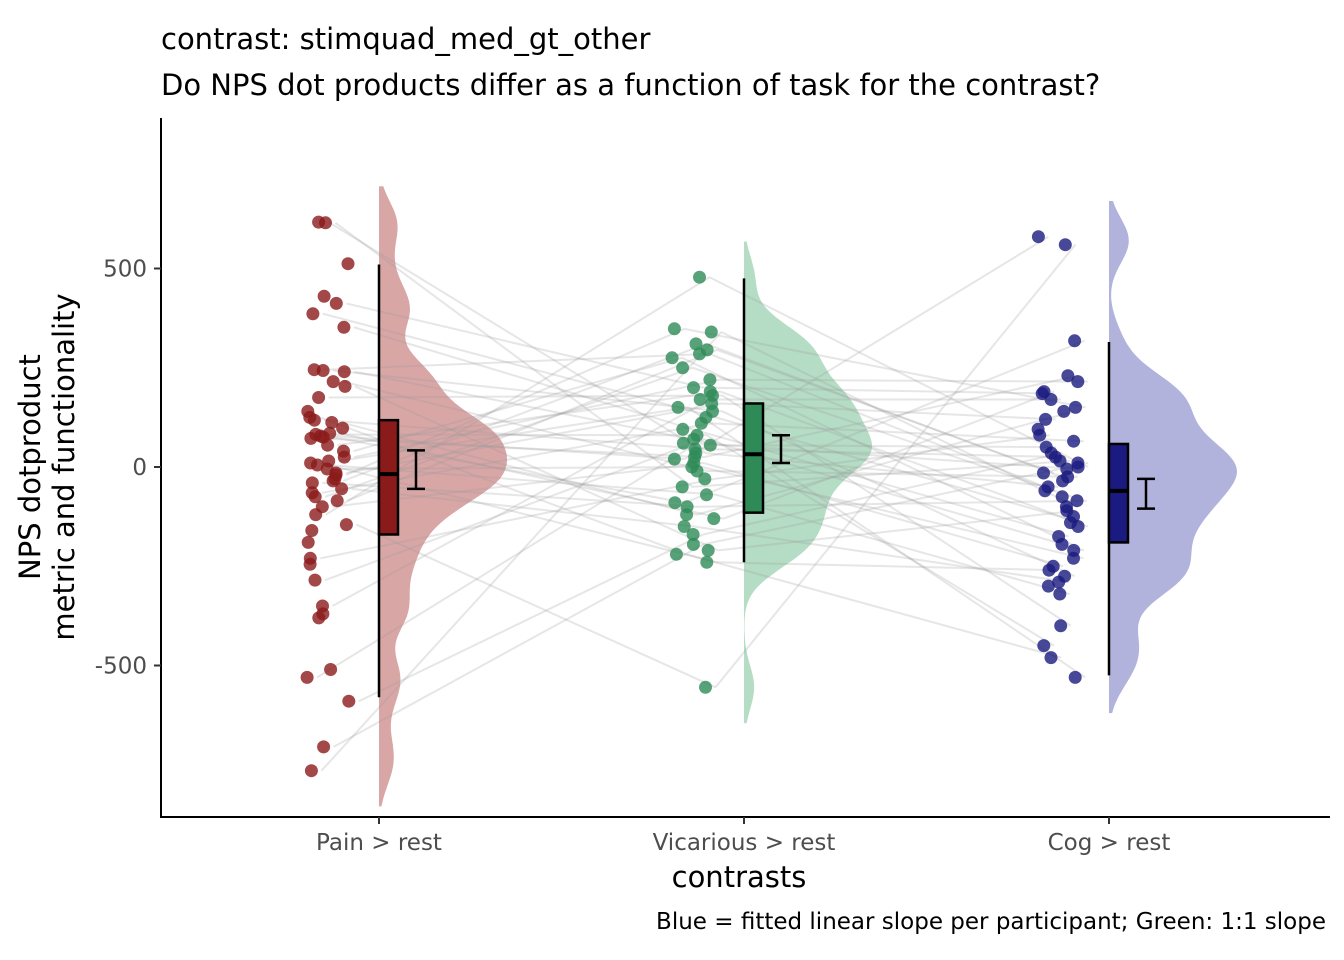 The width and height of the screenshot is (1344, 960). Describe the element at coordinates (1109, 843) in the screenshot. I see `x-tick-label: Cog > rest` at that location.